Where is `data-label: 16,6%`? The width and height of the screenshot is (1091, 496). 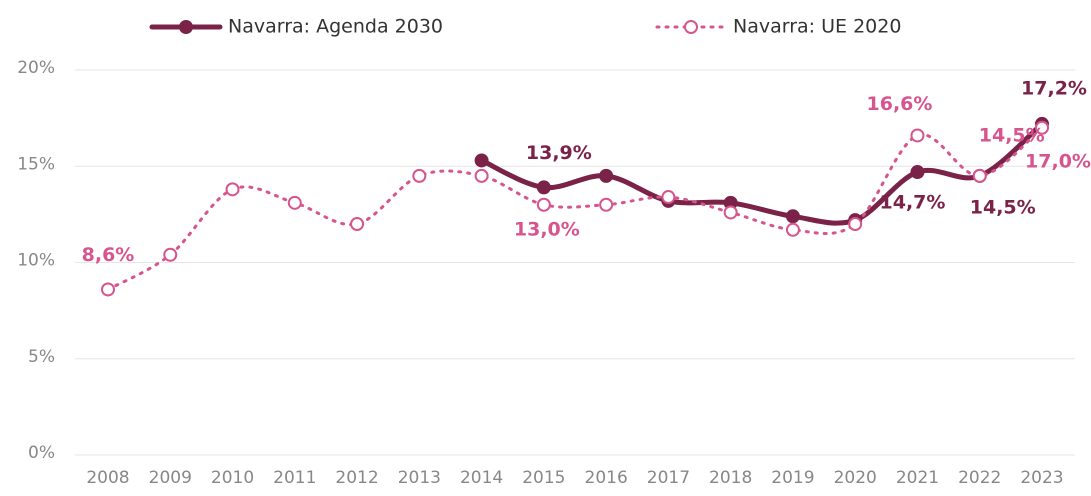
data-label: 16,6% is located at coordinates (900, 104).